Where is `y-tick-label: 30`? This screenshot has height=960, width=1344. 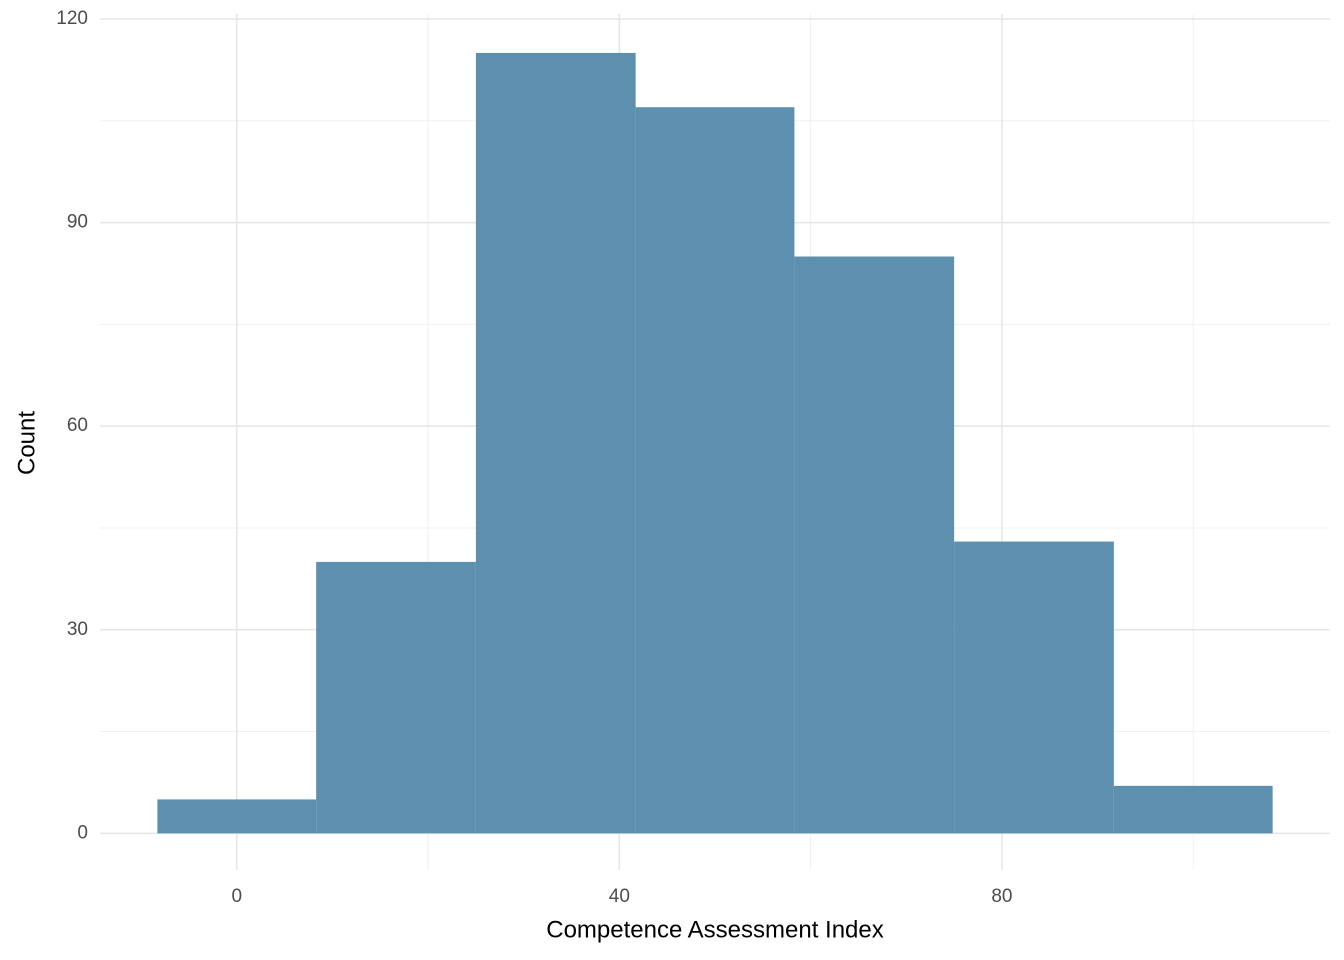 y-tick-label: 30 is located at coordinates (77, 629).